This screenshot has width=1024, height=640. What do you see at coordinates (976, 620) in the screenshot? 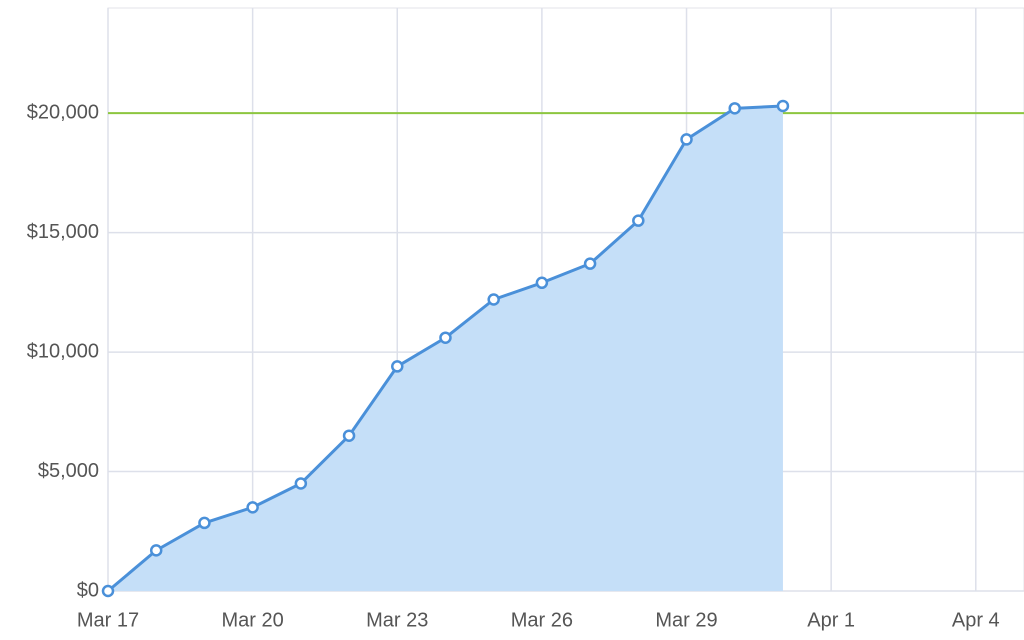
I see `x-tick-label: Apr 4` at bounding box center [976, 620].